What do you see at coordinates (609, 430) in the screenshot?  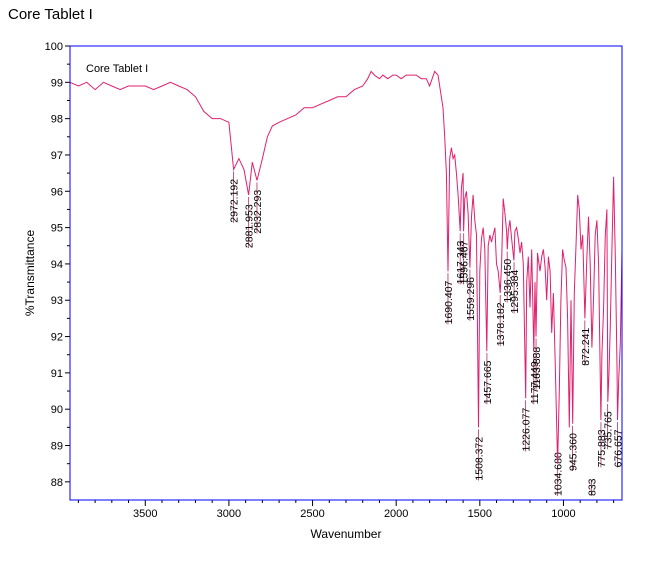 I see `peak-label: 735.765` at bounding box center [609, 430].